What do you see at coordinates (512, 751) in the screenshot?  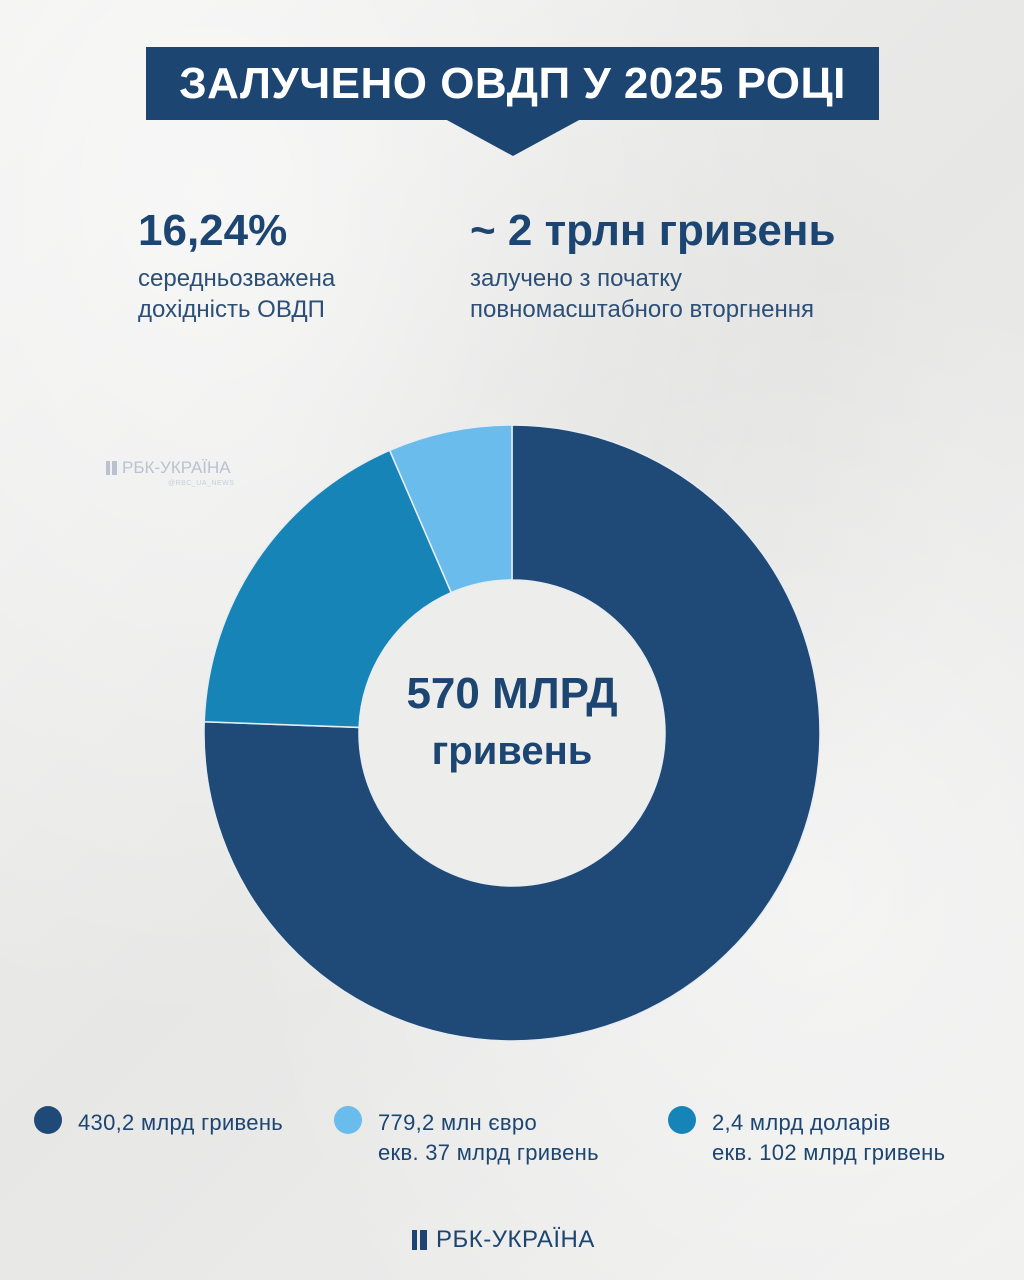 I see `donut-center-unit: гривень` at bounding box center [512, 751].